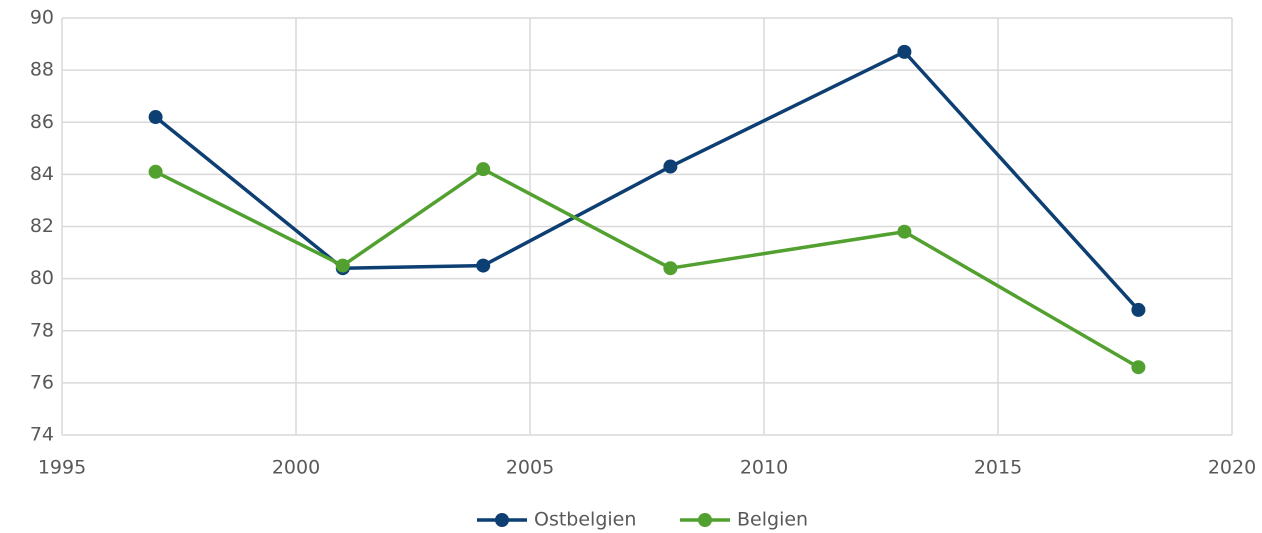 The image size is (1262, 533). I want to click on x-tick-label: 2010, so click(764, 468).